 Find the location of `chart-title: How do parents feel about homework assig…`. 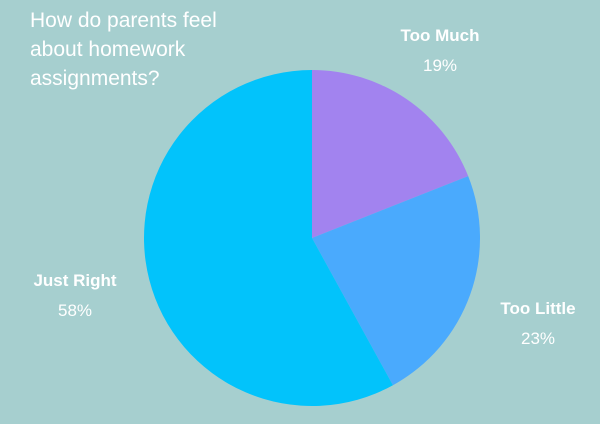

chart-title: How do parents feel about homework assig… is located at coordinates (140, 49).